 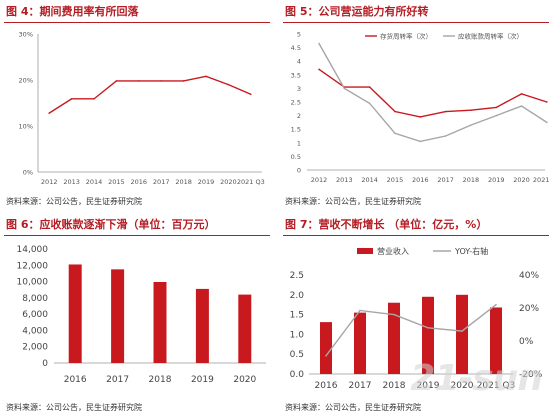 I want to click on y-tick-label-left: 2.0, so click(x=297, y=296).